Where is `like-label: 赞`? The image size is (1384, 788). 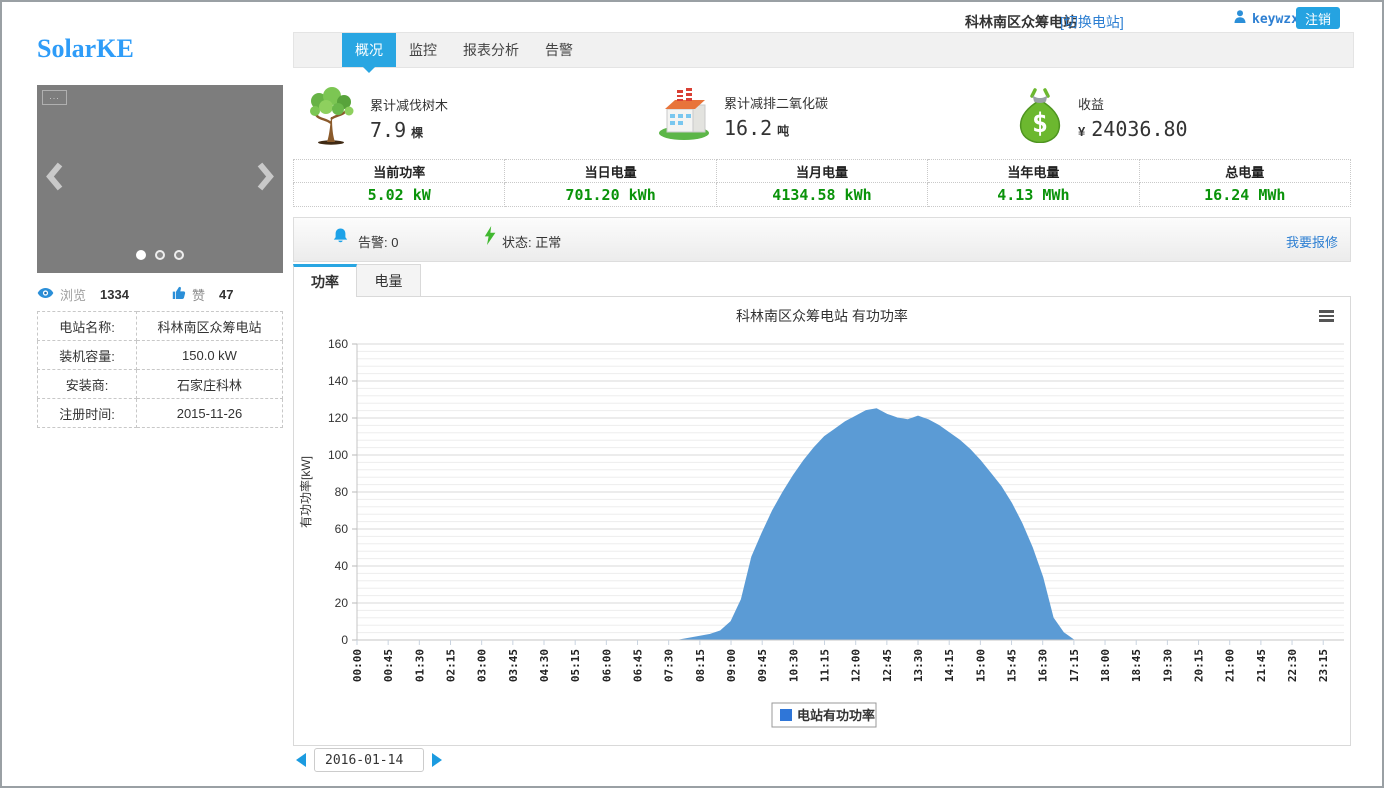 like-label: 赞 is located at coordinates (199, 295).